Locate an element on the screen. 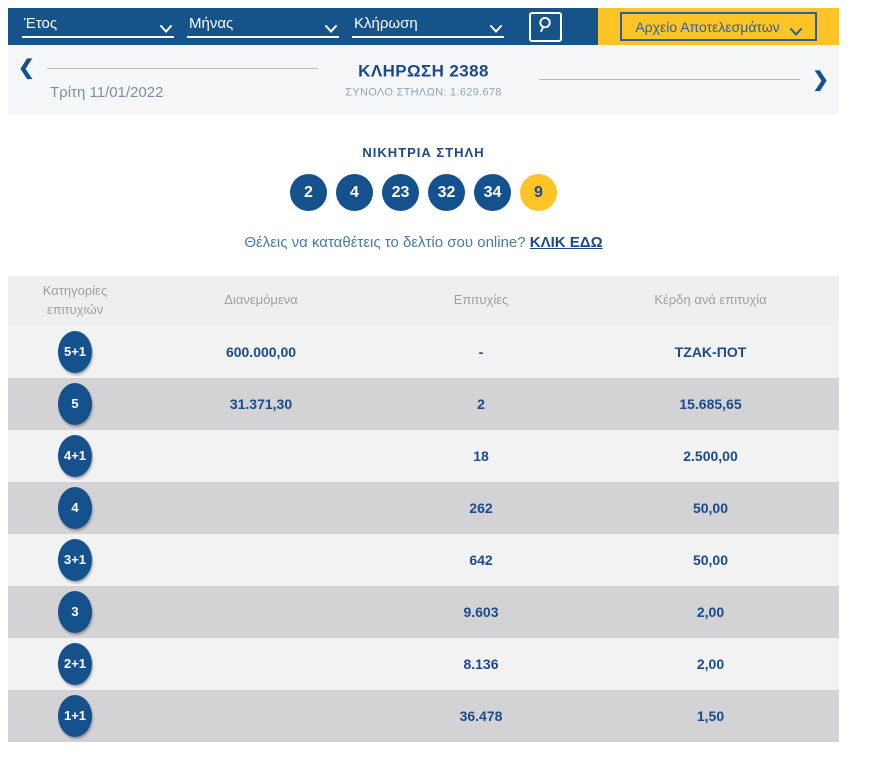  category-badge: 5+1 is located at coordinates (75, 351).